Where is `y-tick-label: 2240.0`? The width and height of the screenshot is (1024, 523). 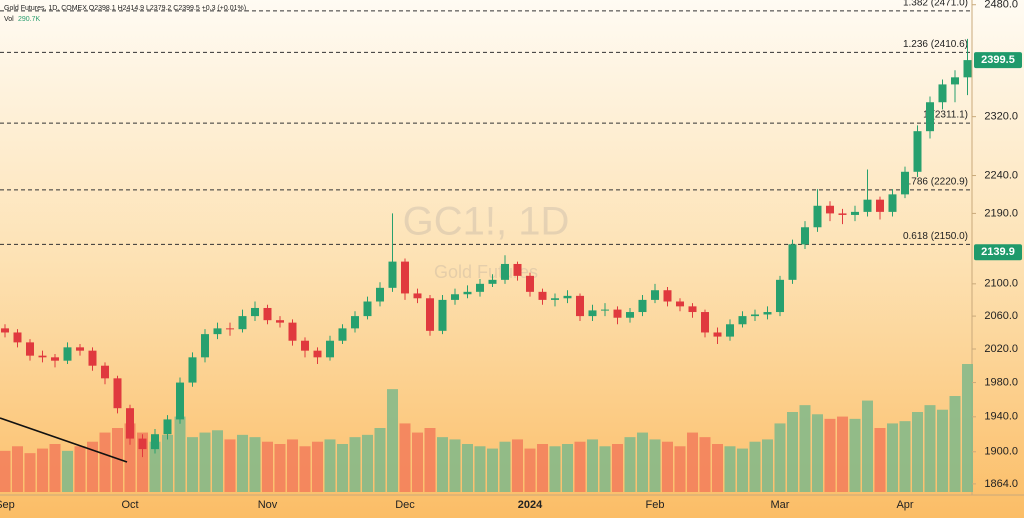
y-tick-label: 2240.0 is located at coordinates (1001, 175).